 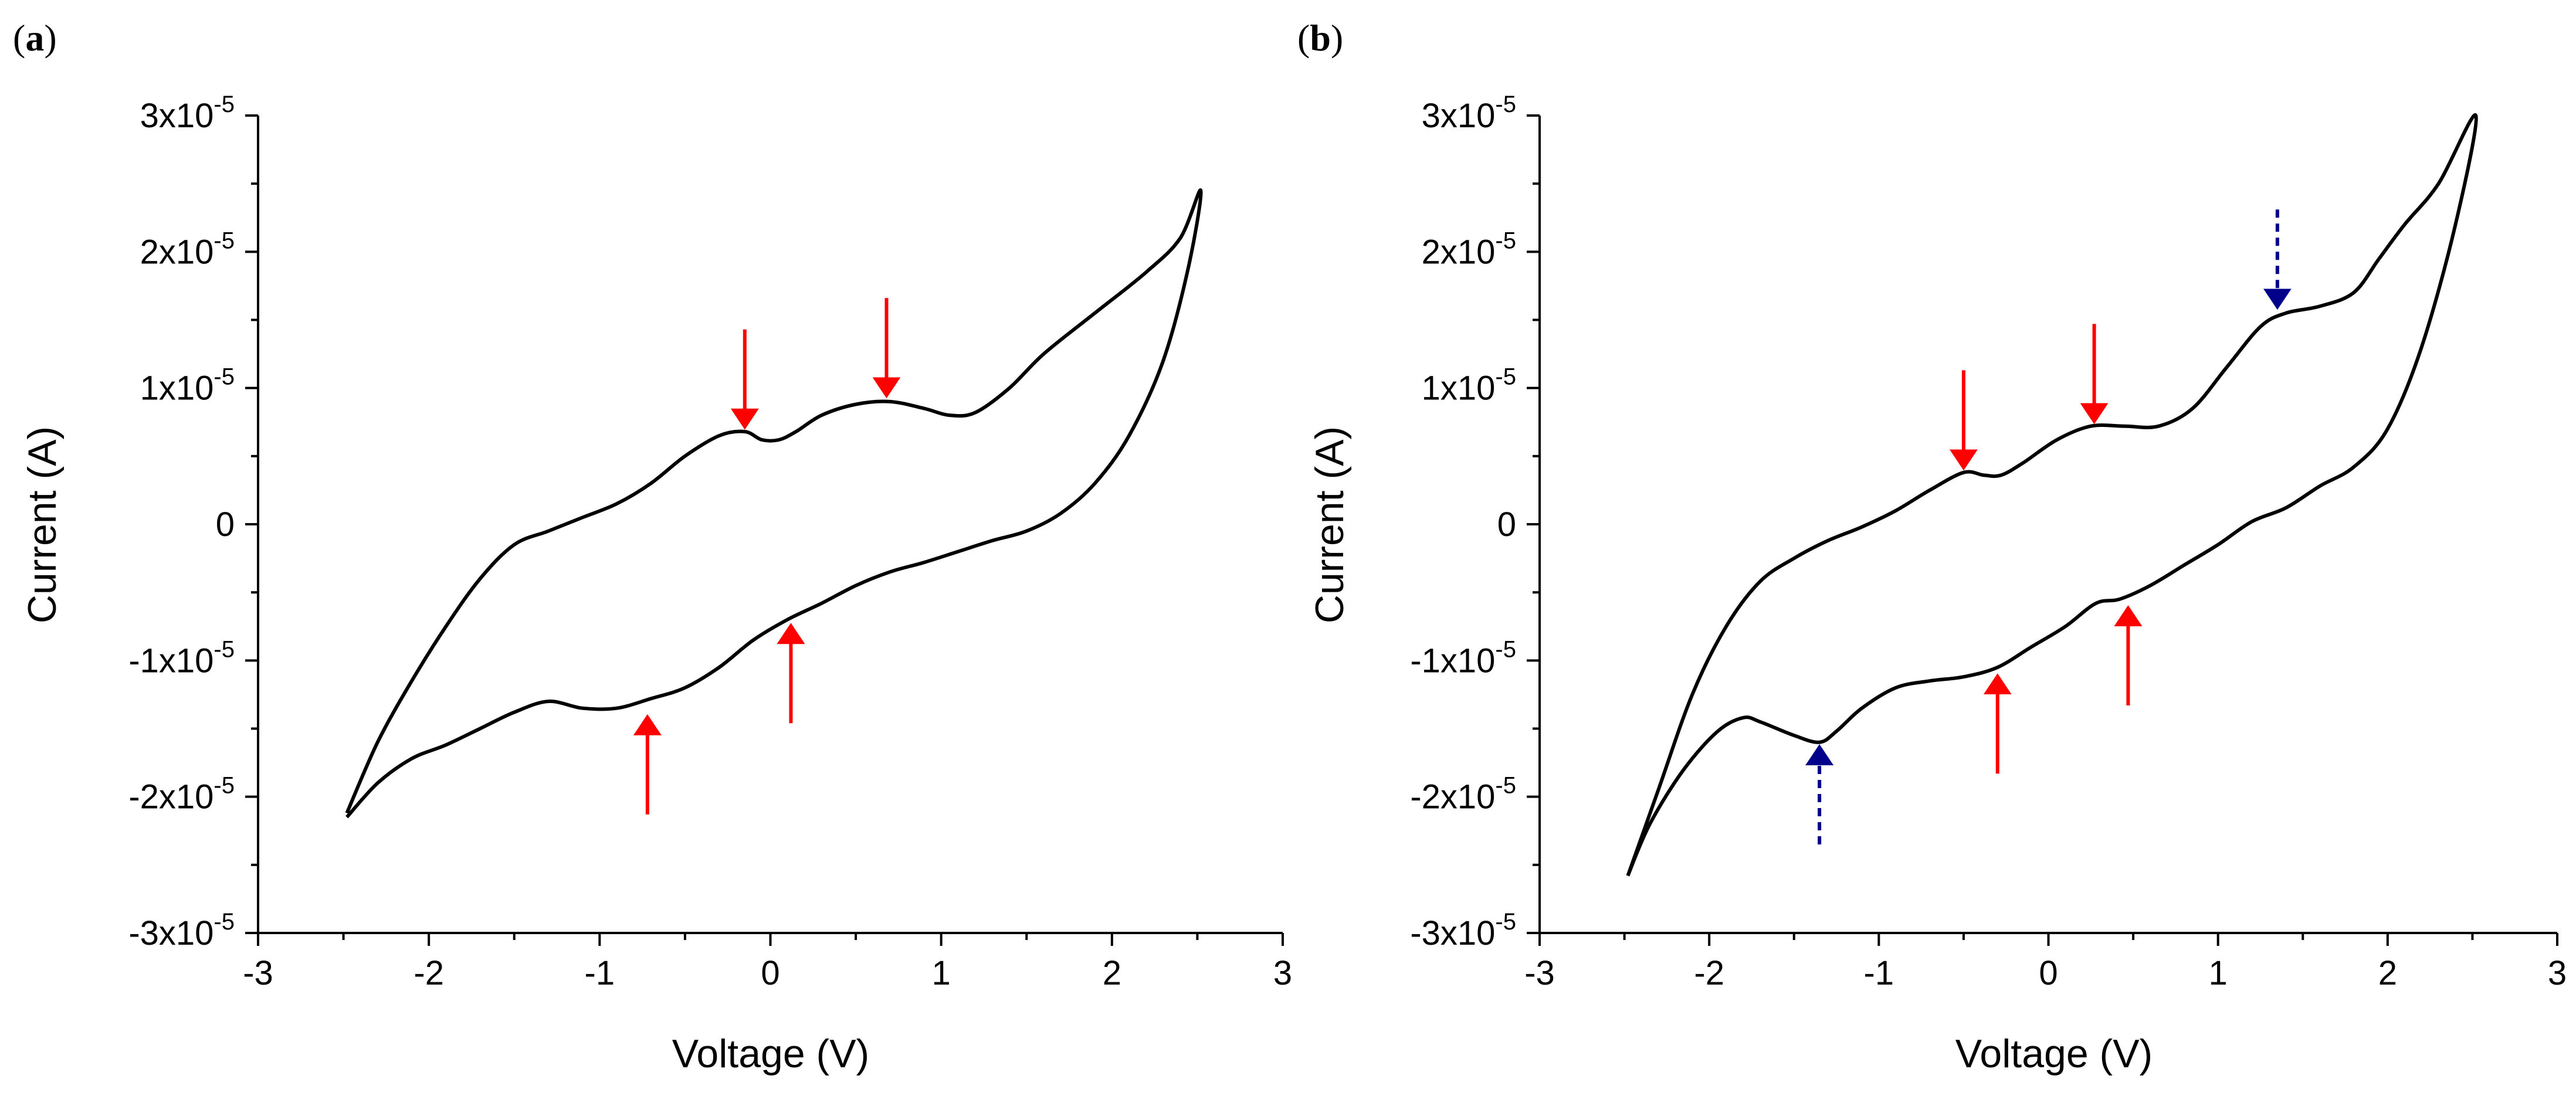 I want to click on panel-label-letter: b, so click(x=1320, y=38).